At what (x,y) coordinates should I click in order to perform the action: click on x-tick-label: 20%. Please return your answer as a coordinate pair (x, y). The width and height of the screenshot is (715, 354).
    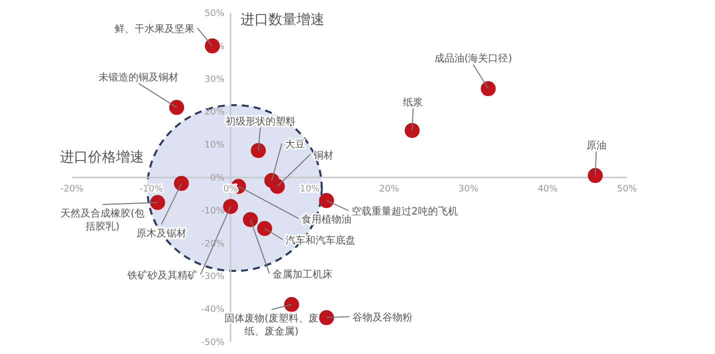
    Looking at the image, I should click on (389, 189).